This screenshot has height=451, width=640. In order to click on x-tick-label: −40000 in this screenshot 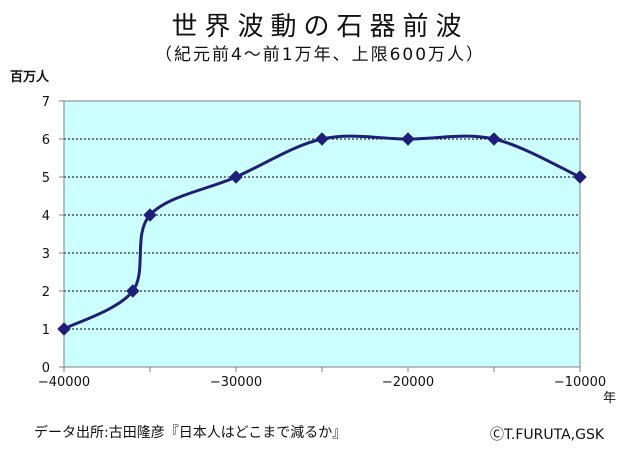, I will do `click(64, 382)`.